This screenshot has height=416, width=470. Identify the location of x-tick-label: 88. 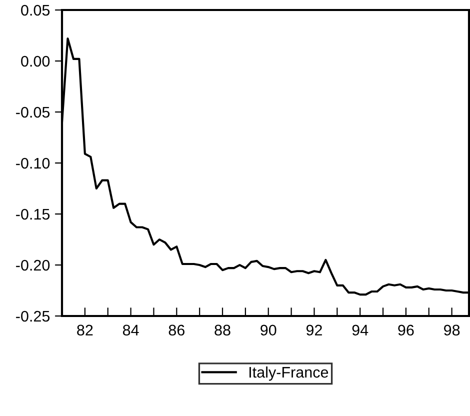
(222, 330).